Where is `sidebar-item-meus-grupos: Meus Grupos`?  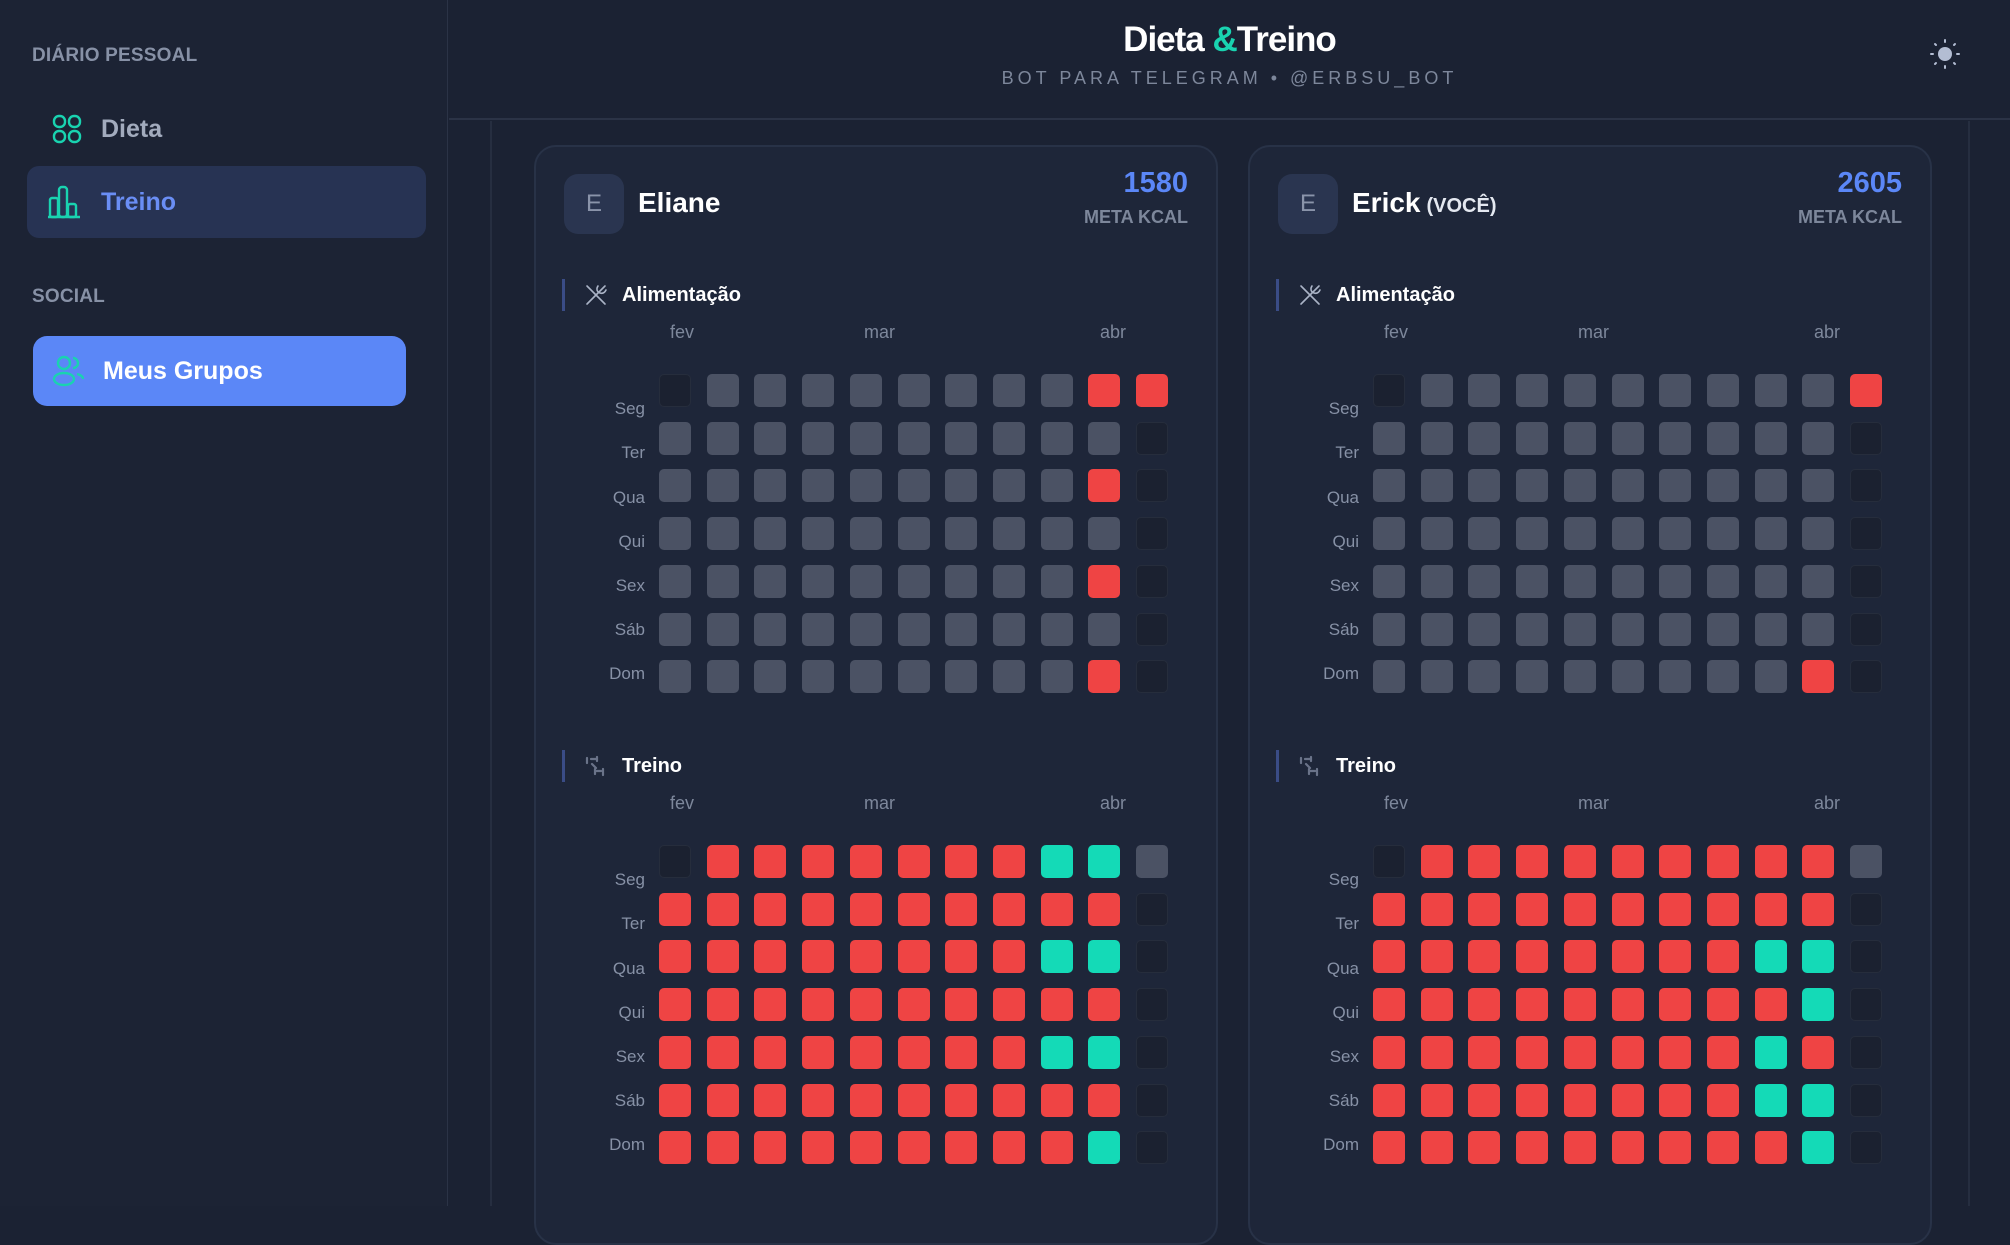 sidebar-item-meus-grupos: Meus Grupos is located at coordinates (219, 371).